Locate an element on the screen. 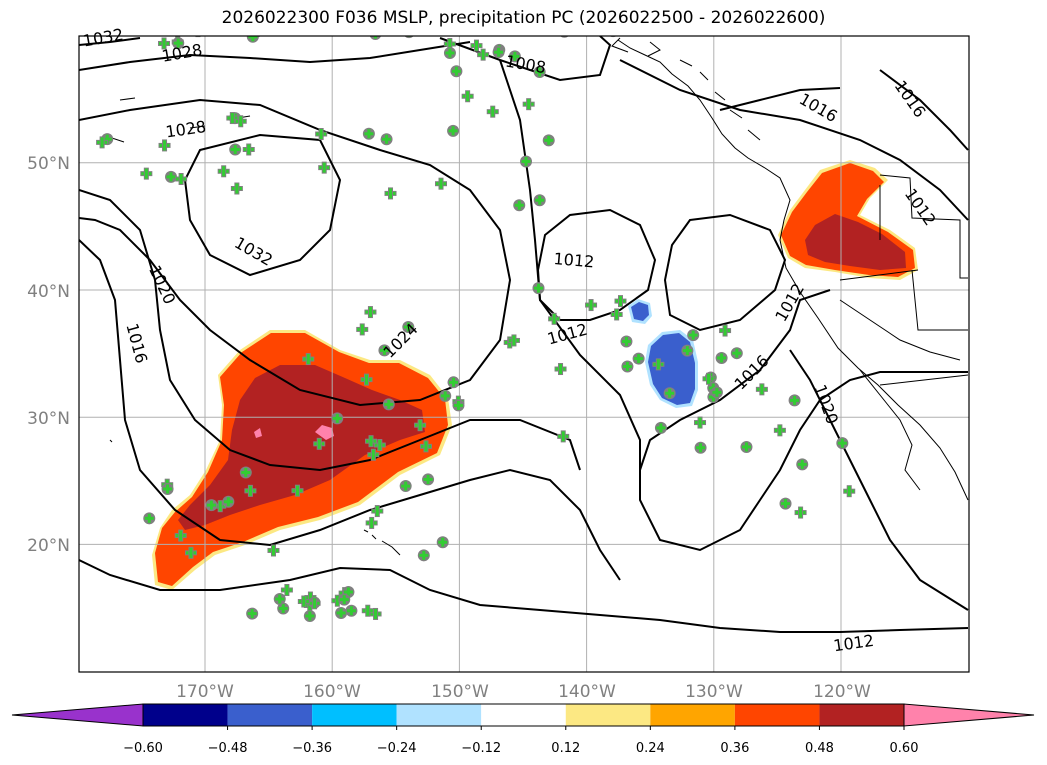 This screenshot has height=765, width=1047. colorbar-extend-high is located at coordinates (969, 715).